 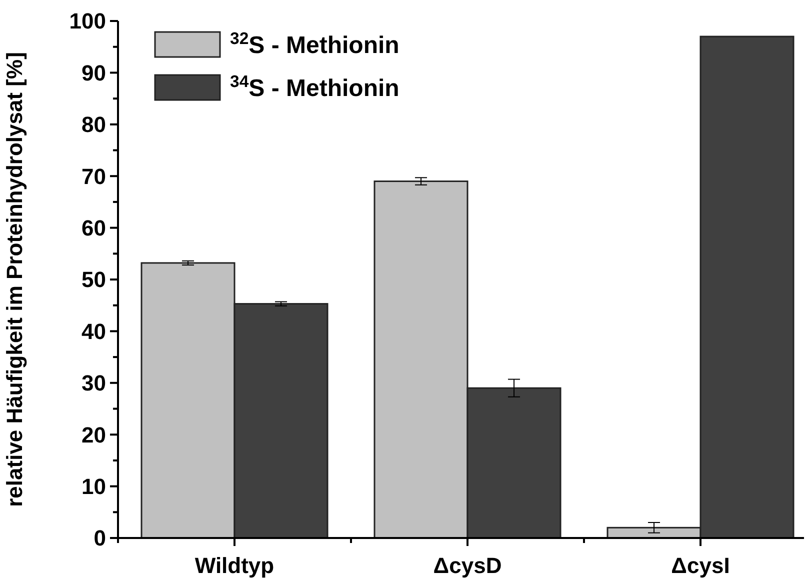 What do you see at coordinates (94, 331) in the screenshot?
I see `y-tick-label: 40` at bounding box center [94, 331].